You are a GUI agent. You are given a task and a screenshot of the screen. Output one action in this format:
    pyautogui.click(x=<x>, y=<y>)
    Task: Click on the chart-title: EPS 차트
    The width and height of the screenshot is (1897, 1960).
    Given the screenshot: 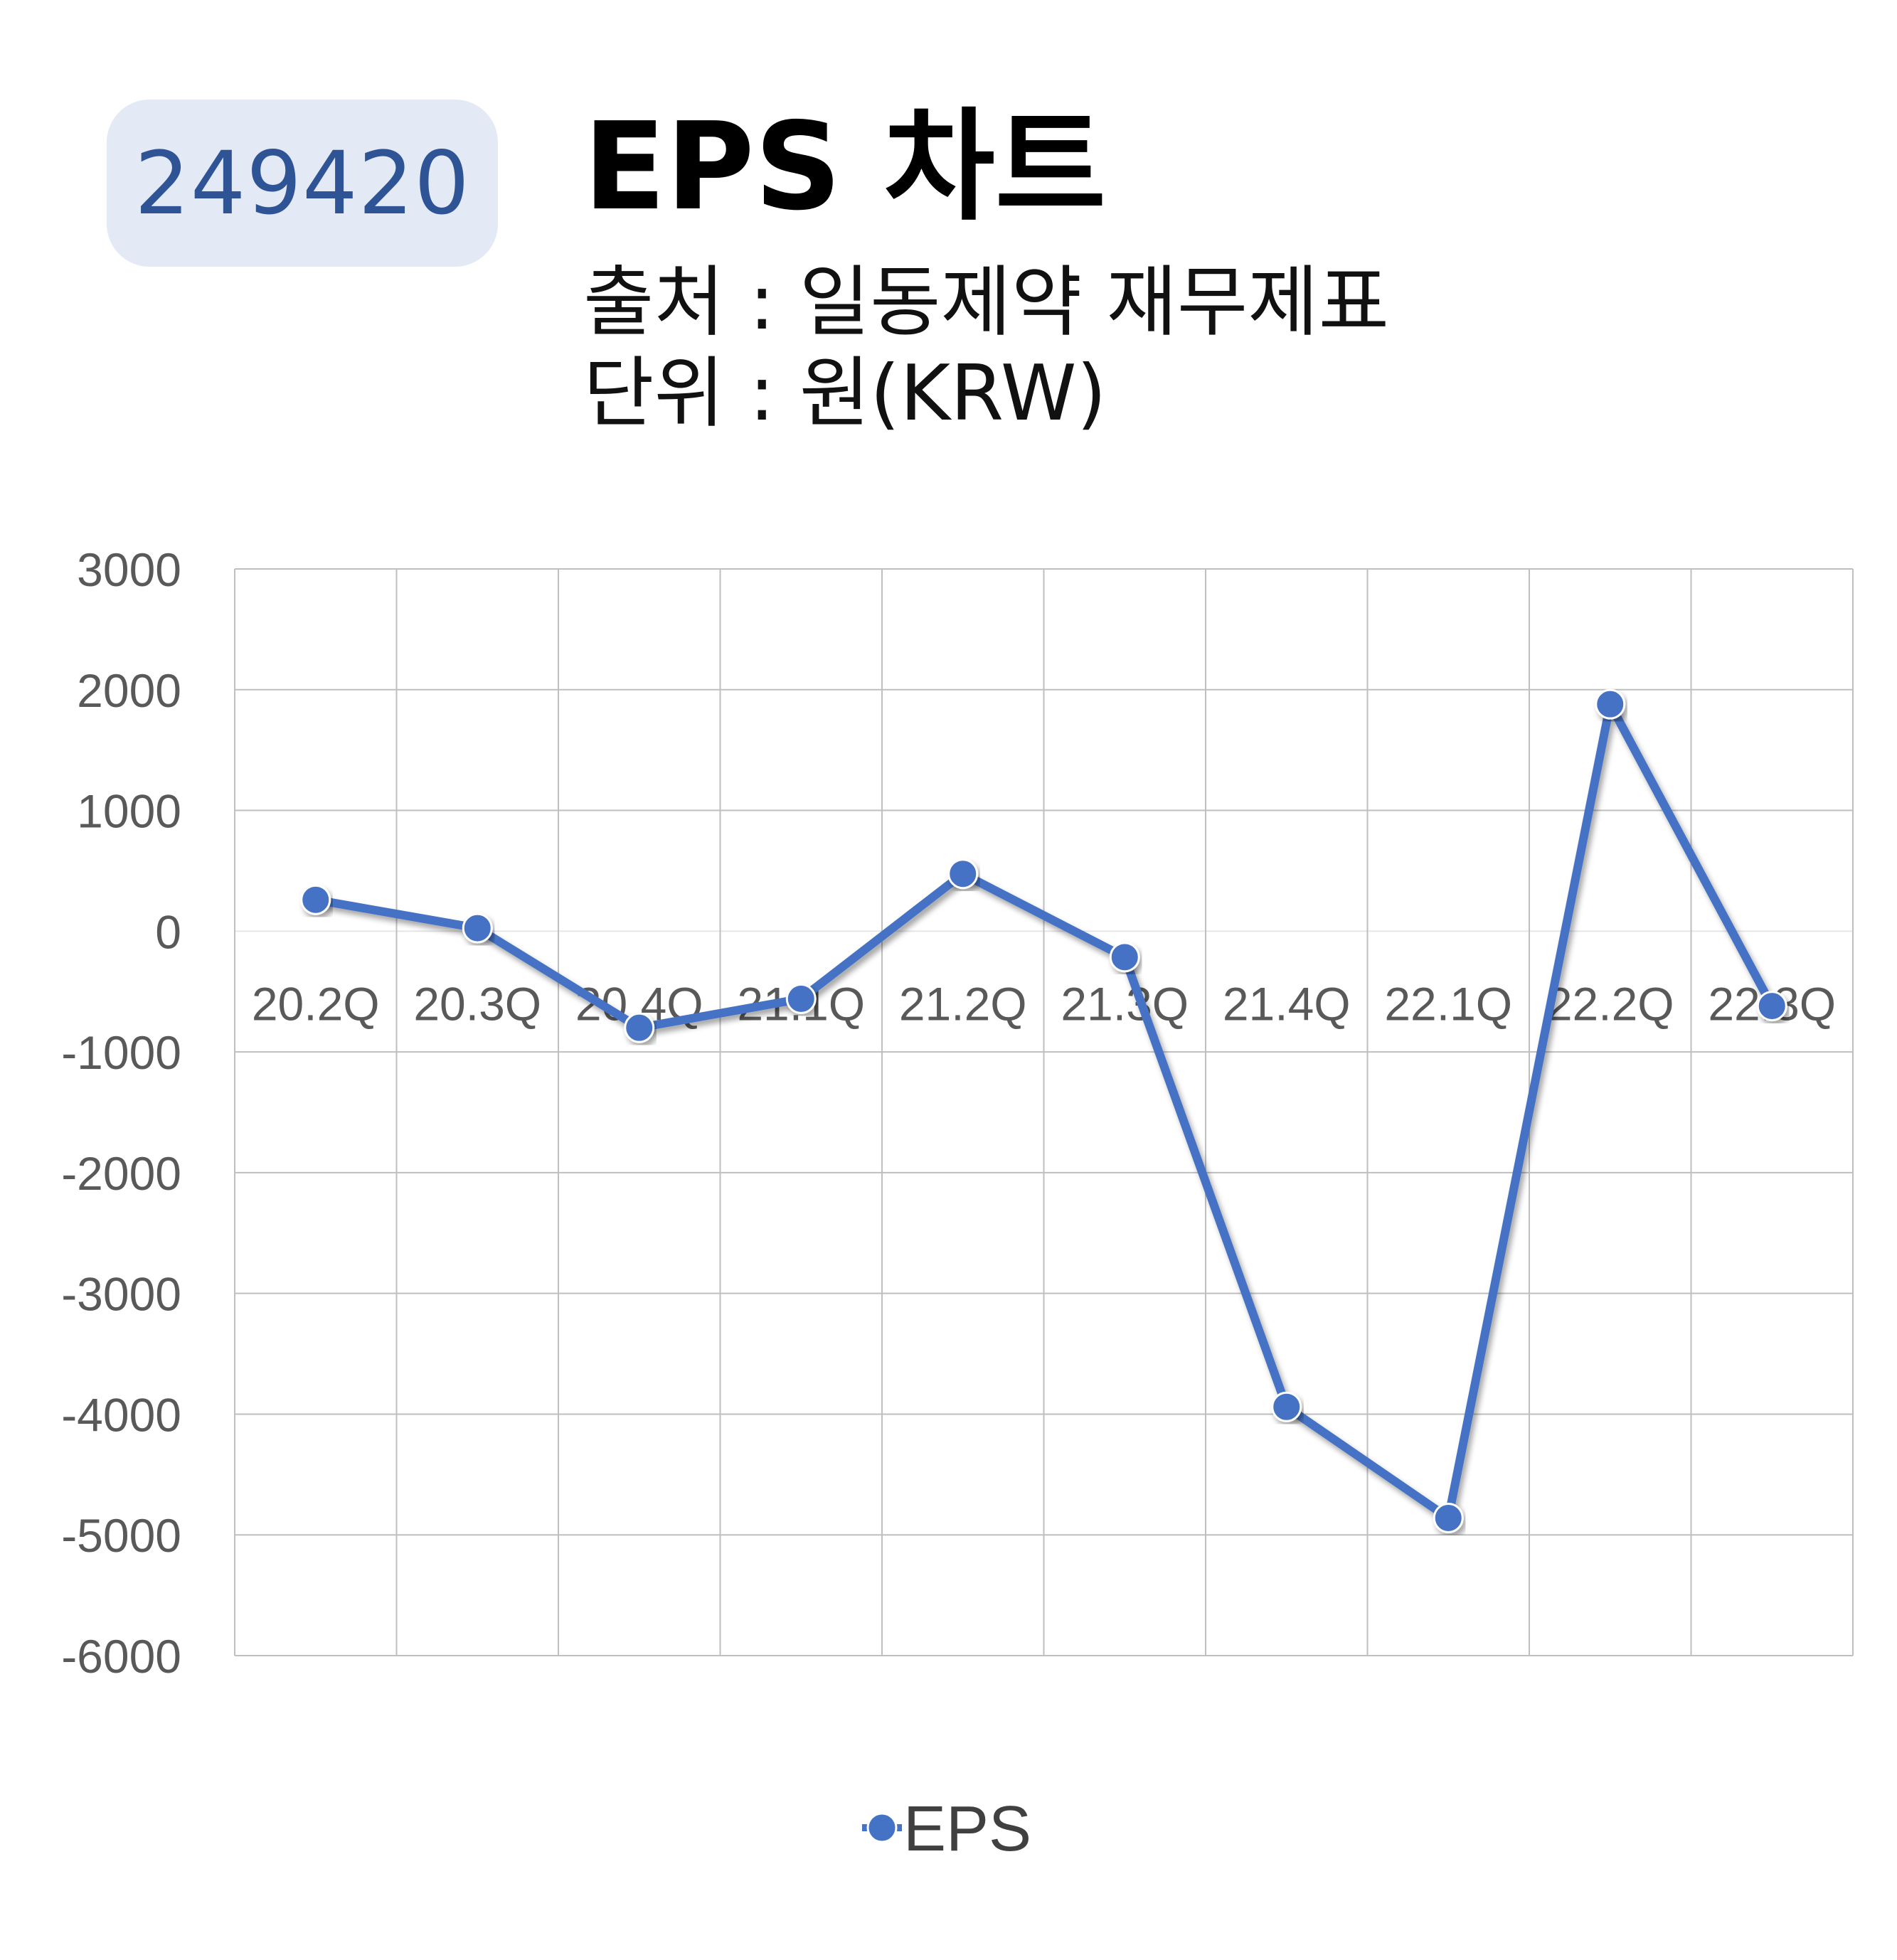 What is the action you would take?
    pyautogui.click(x=845, y=167)
    